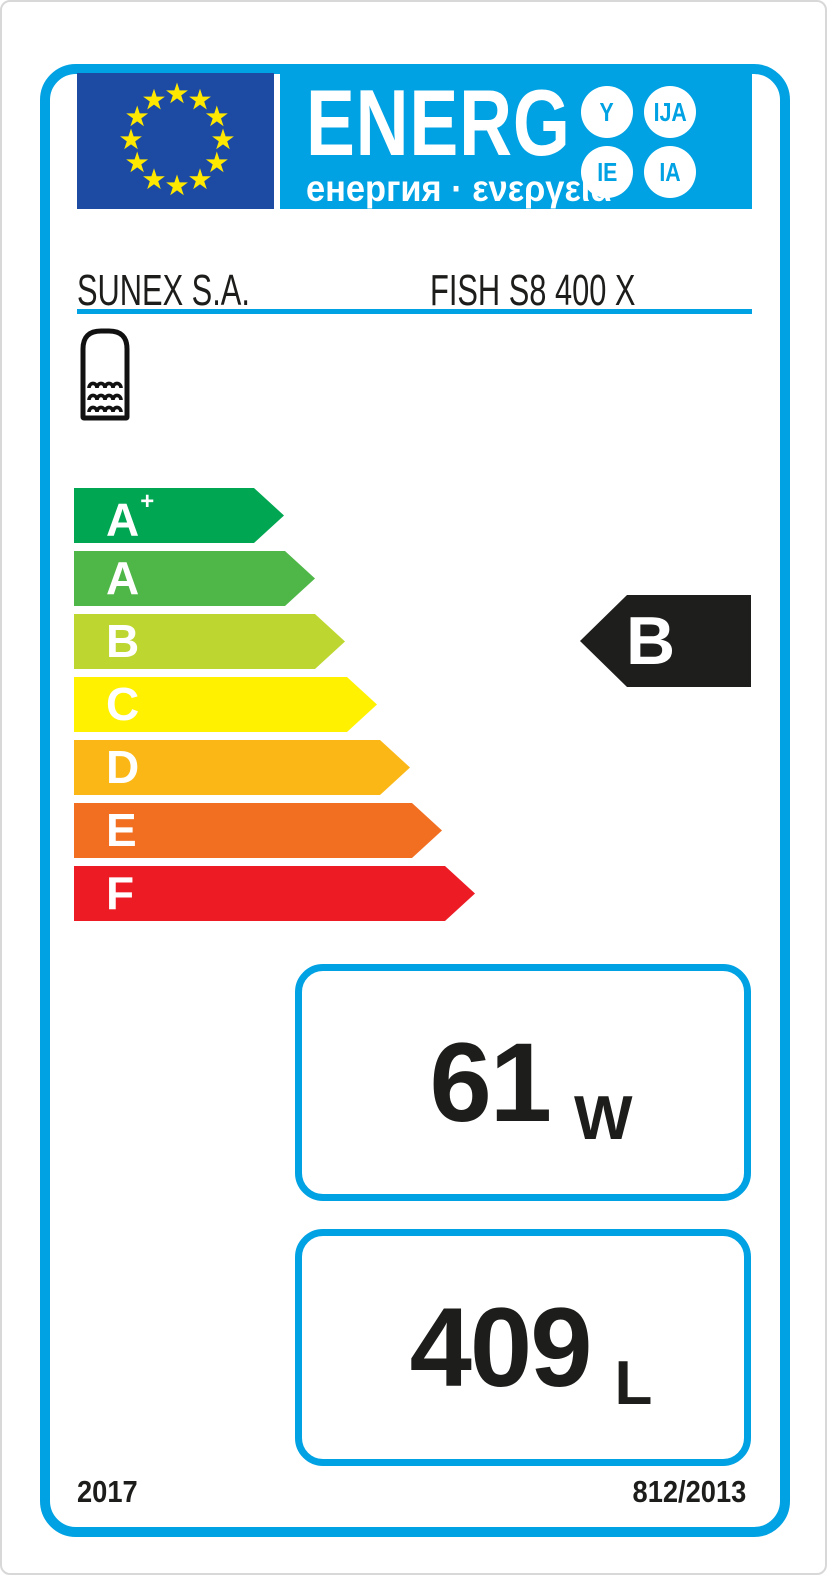  What do you see at coordinates (179, 515) in the screenshot?
I see `efficiency-arrow-A+: A+` at bounding box center [179, 515].